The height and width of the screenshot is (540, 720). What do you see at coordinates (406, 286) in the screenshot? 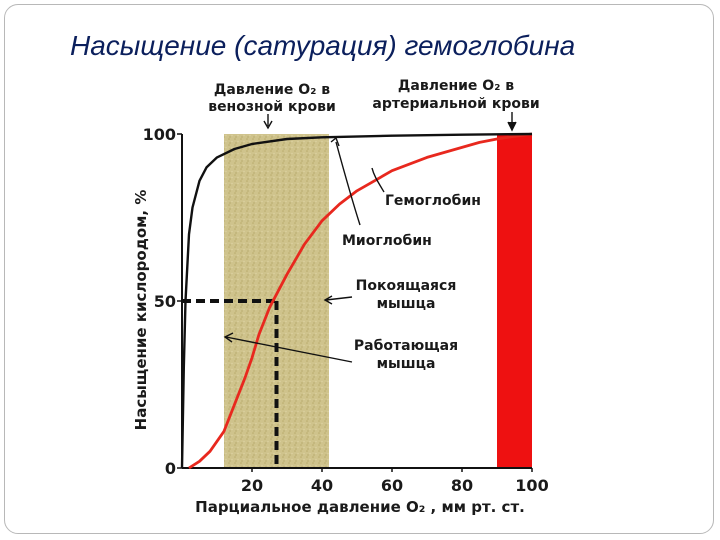
I see `resting-muscle-label-line1: Покоящаяся` at bounding box center [406, 286].